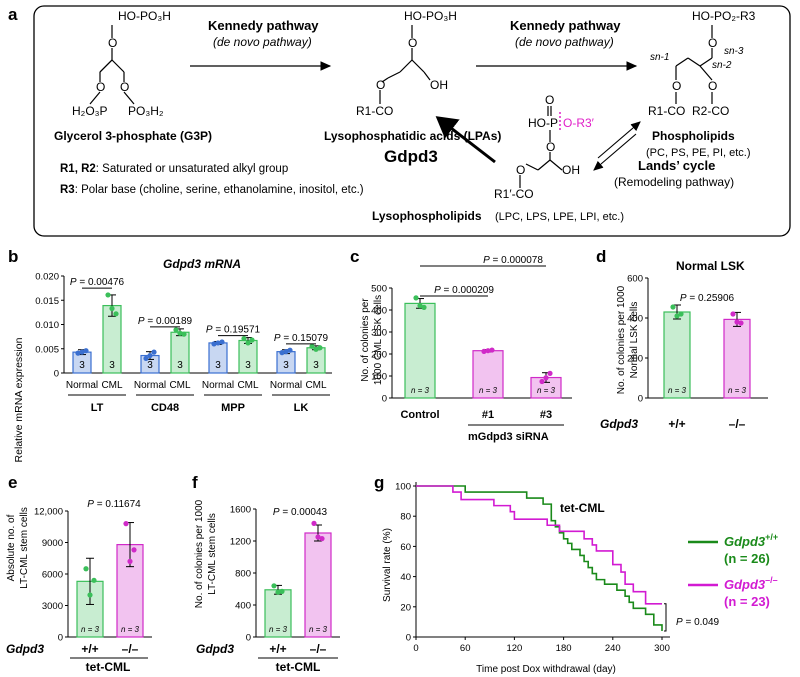 This screenshot has width=800, height=677. What do you see at coordinates (47, 325) in the screenshot?
I see `panel-b-y-tick-label: 0.010` at bounding box center [47, 325].